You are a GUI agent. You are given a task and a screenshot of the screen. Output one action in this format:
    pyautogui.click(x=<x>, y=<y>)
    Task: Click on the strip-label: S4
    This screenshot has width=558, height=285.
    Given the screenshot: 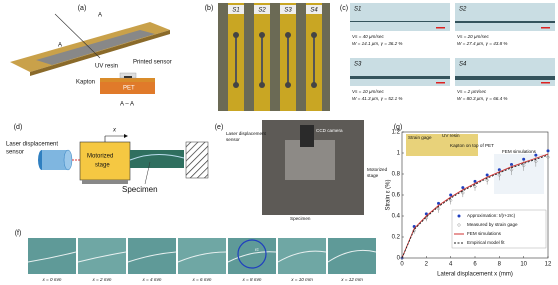 What is the action you would take?
    pyautogui.click(x=314, y=11)
    